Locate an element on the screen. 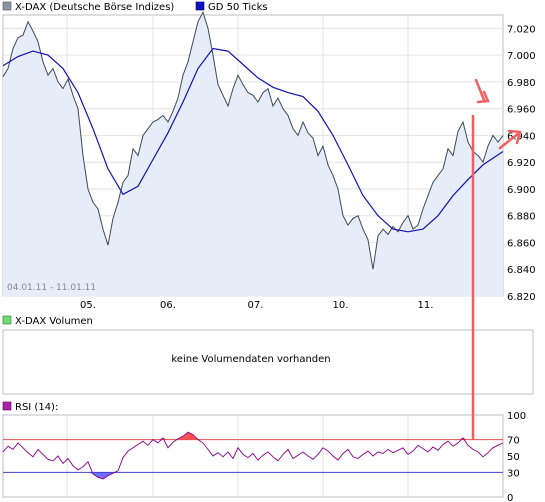 Image resolution: width=545 pixels, height=502 pixels. legend-swatch-xdax is located at coordinates (7, 6).